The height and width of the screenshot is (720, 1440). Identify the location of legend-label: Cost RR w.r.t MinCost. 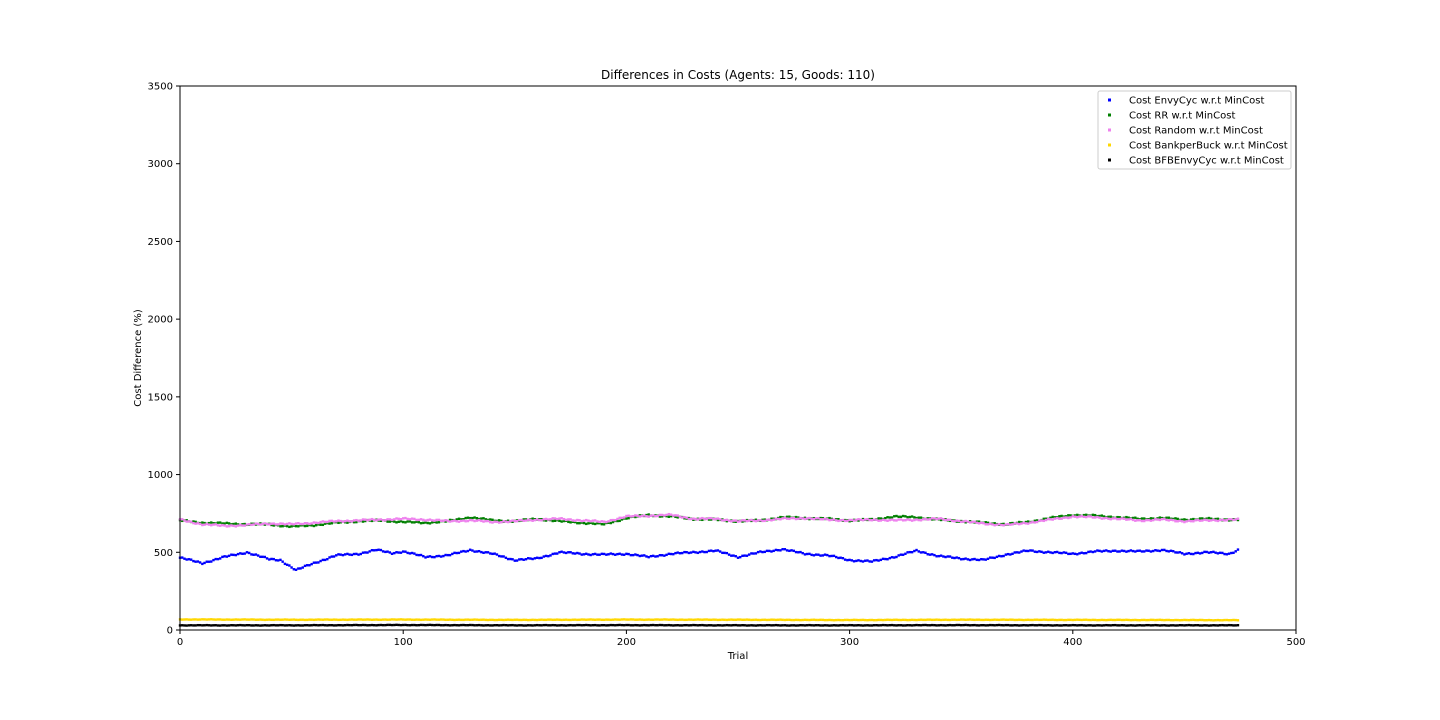
(1182, 116).